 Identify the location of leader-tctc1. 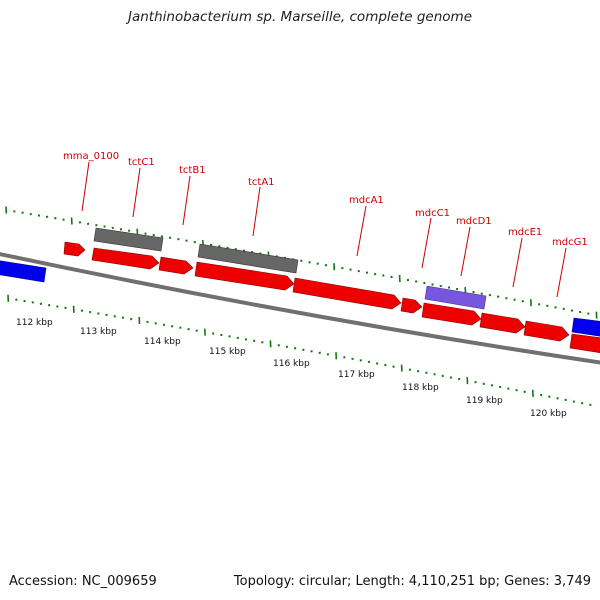
(136, 192).